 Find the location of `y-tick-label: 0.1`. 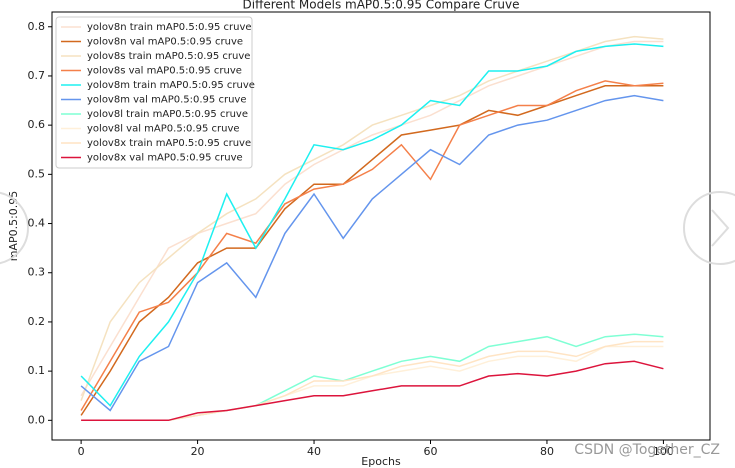

y-tick-label: 0.1 is located at coordinates (37, 370).